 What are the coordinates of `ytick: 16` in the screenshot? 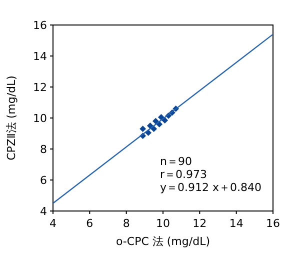 It's located at (40, 25).